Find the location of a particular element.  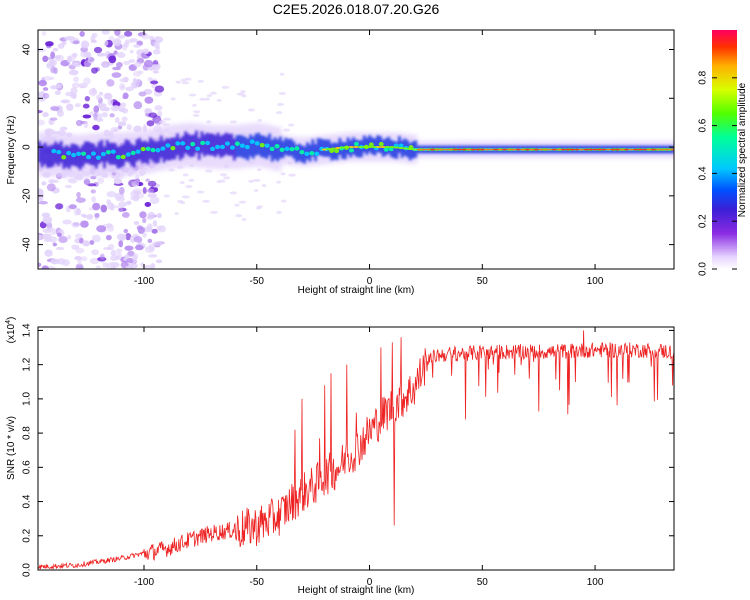

colorbar-gradient is located at coordinates (724, 149).